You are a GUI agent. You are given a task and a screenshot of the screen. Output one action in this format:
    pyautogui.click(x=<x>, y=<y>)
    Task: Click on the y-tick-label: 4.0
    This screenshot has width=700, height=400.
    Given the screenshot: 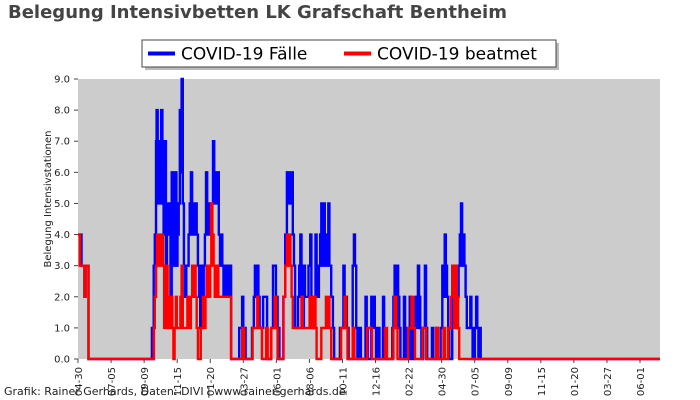 What is the action you would take?
    pyautogui.click(x=62, y=235)
    